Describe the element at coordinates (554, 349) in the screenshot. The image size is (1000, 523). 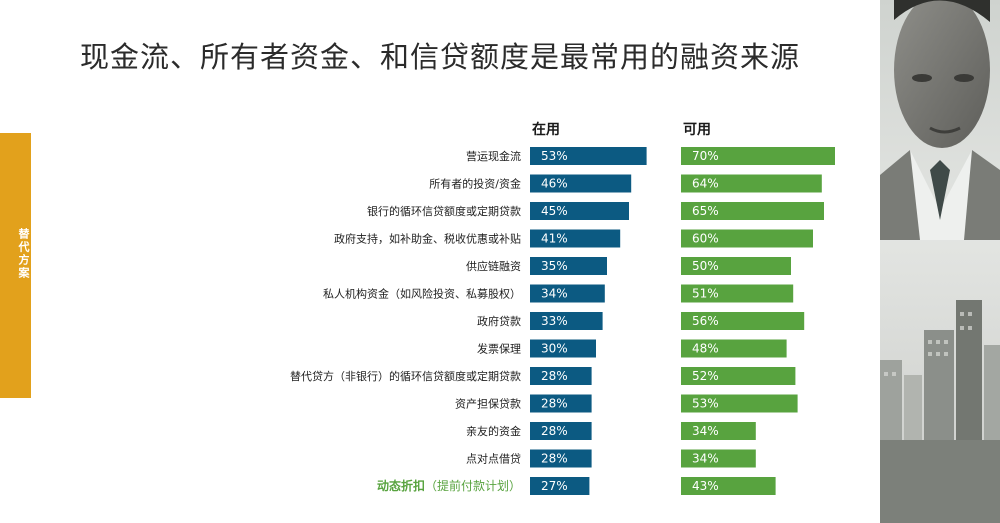
I see `data-label-in-use: 30%` at that location.